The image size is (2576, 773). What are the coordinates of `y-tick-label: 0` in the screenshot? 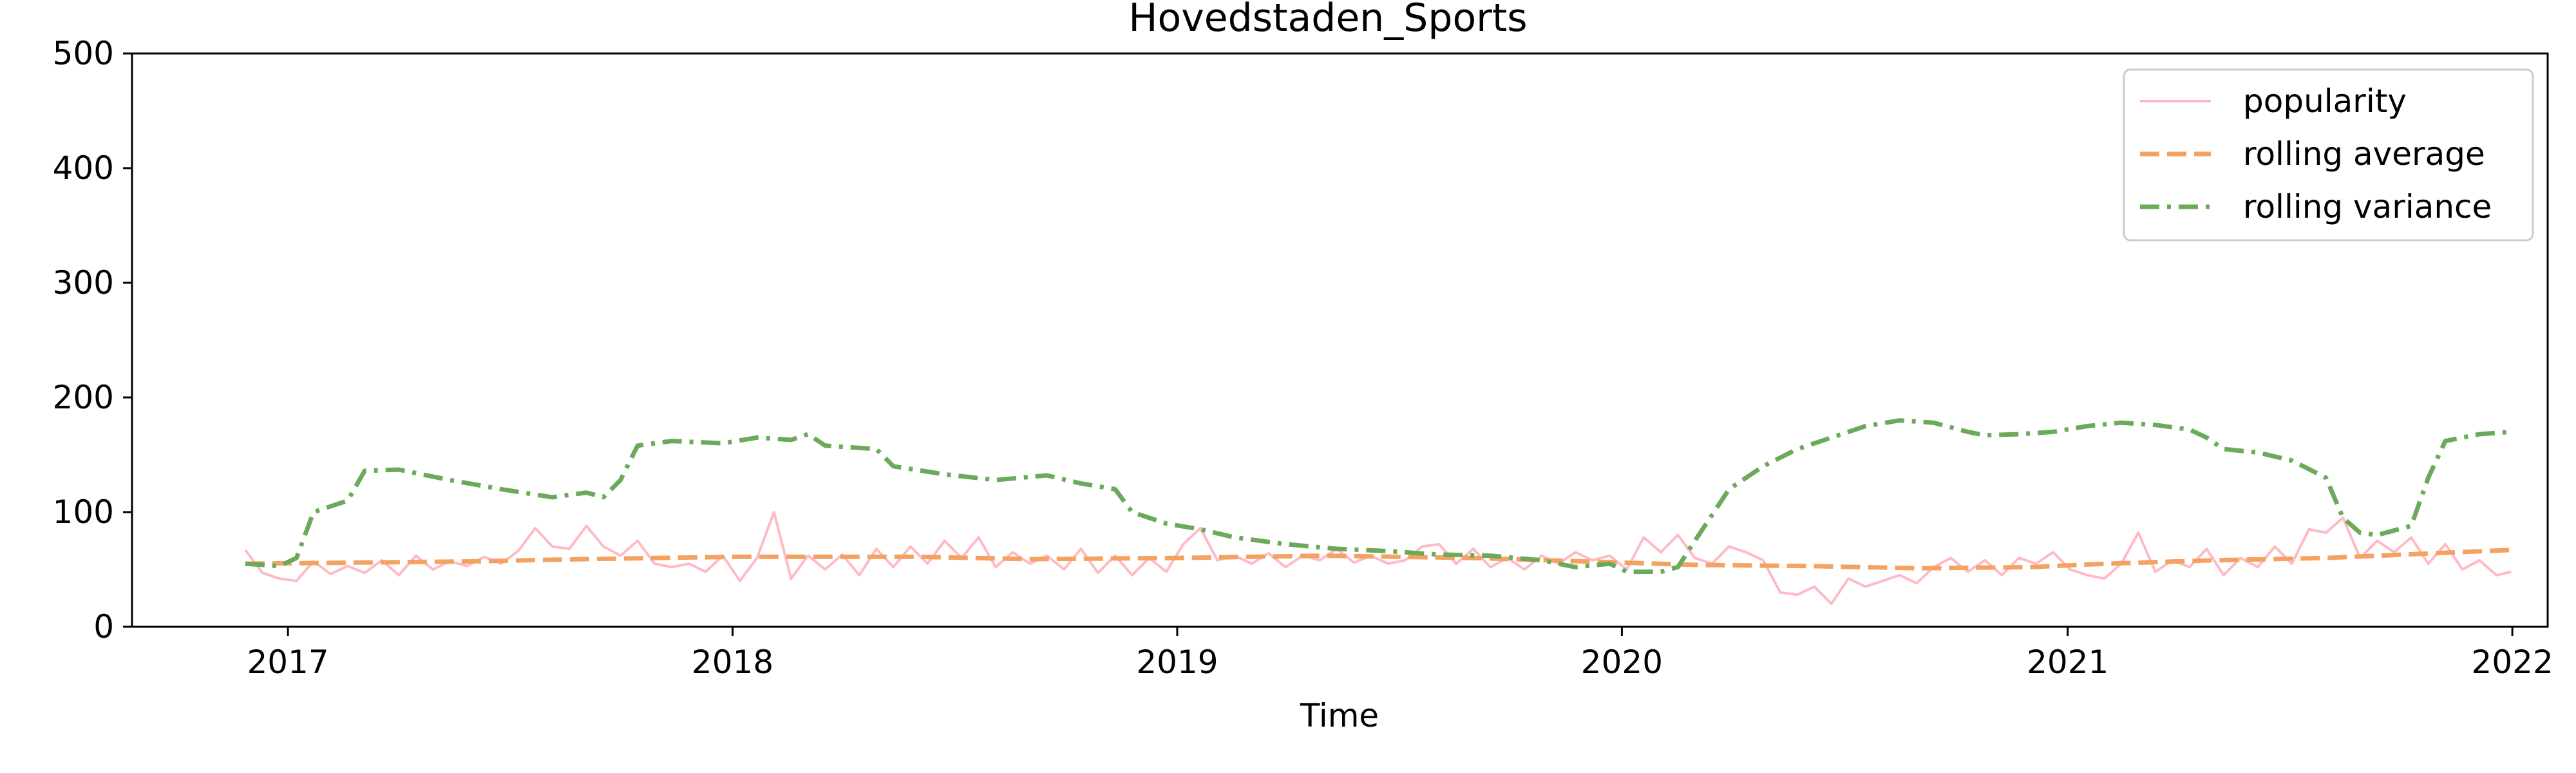 It's located at (104, 626).